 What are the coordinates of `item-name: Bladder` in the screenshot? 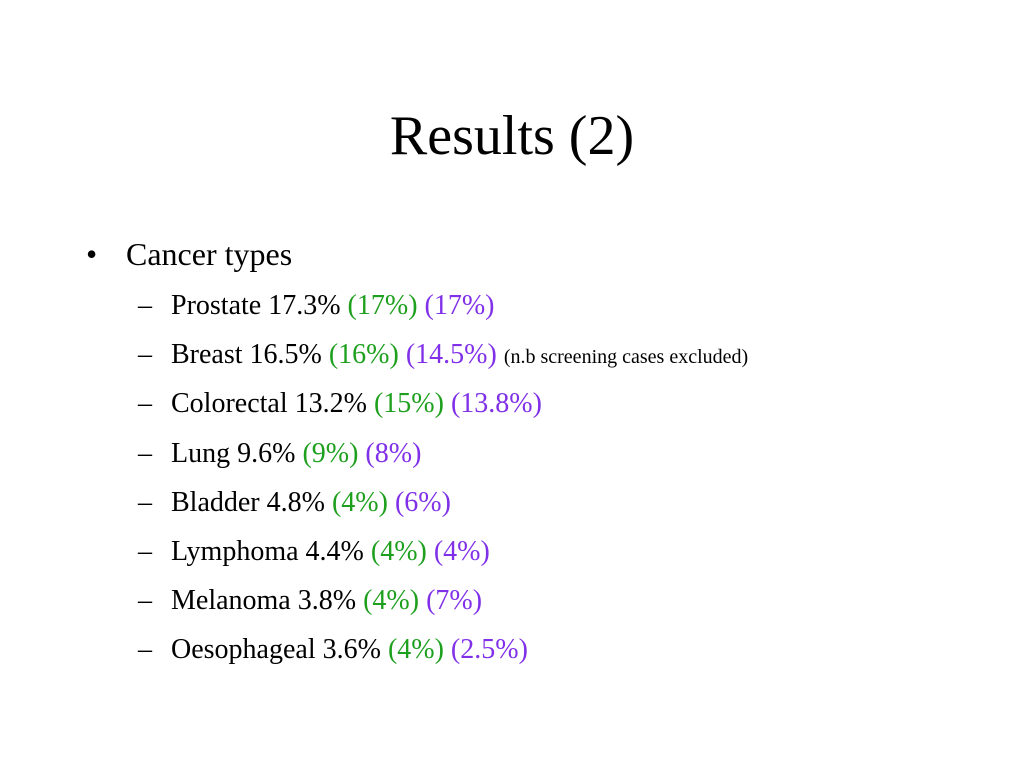 It's located at (215, 502).